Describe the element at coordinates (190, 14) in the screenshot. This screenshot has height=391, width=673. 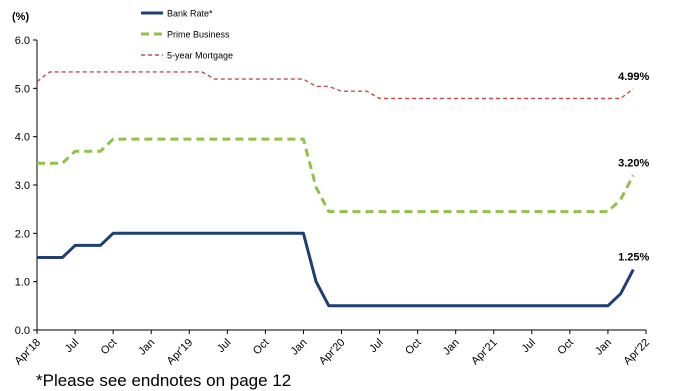
I see `legend-label: Bank Rate*` at that location.